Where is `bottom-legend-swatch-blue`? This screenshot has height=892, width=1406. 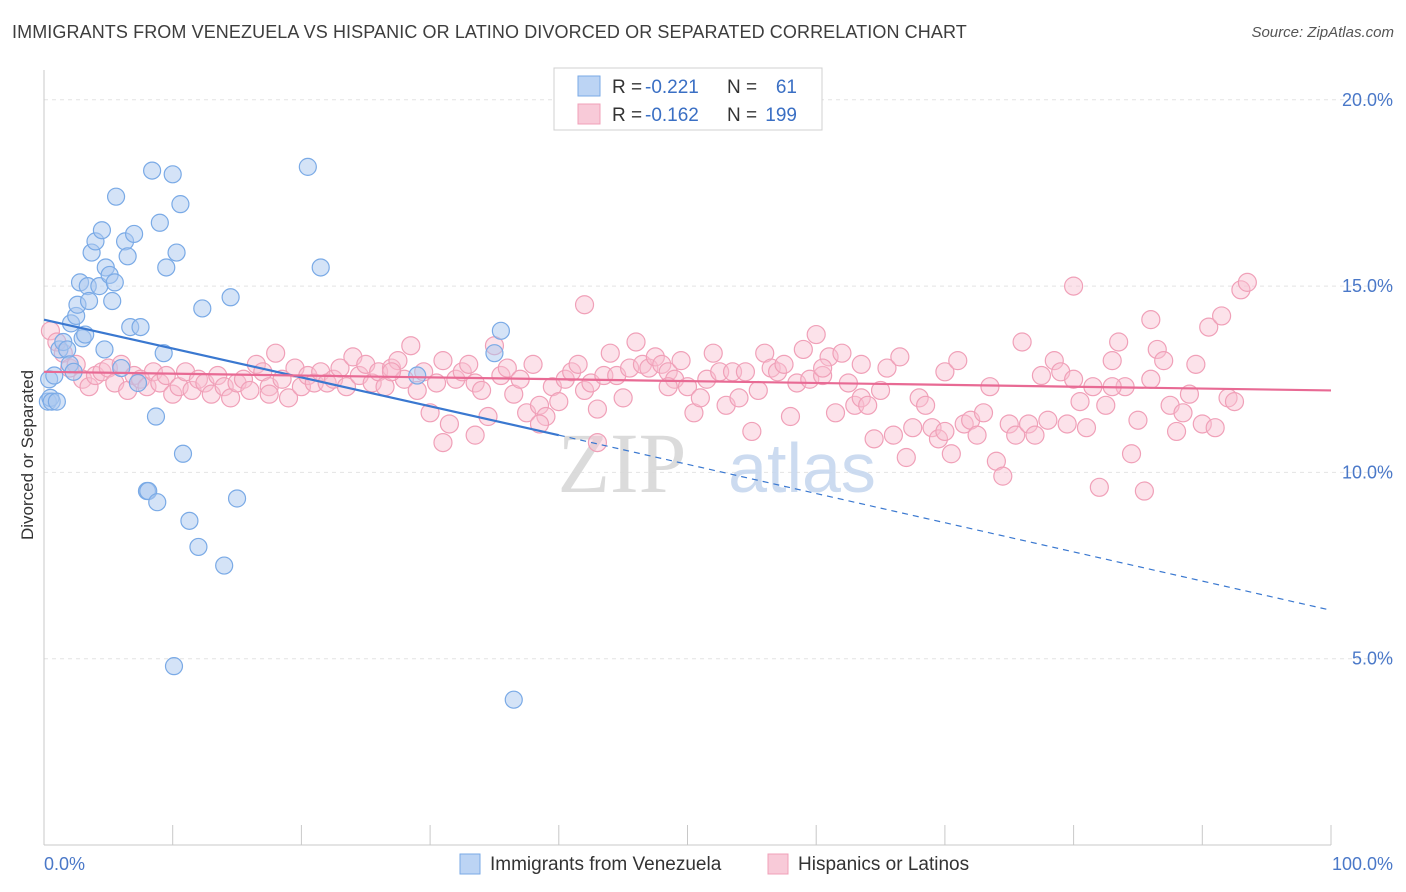 bottom-legend-swatch-blue is located at coordinates (470, 864).